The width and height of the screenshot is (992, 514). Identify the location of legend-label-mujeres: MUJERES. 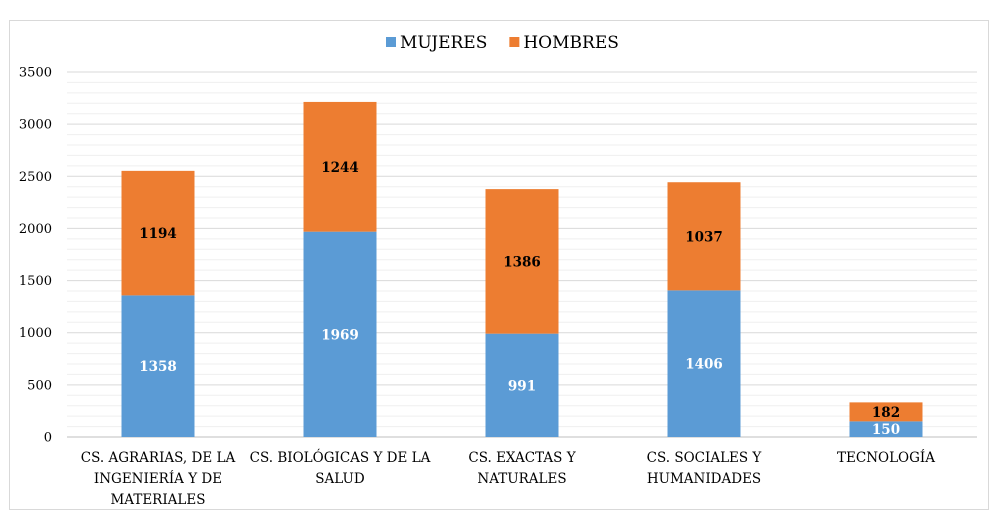
(443, 43).